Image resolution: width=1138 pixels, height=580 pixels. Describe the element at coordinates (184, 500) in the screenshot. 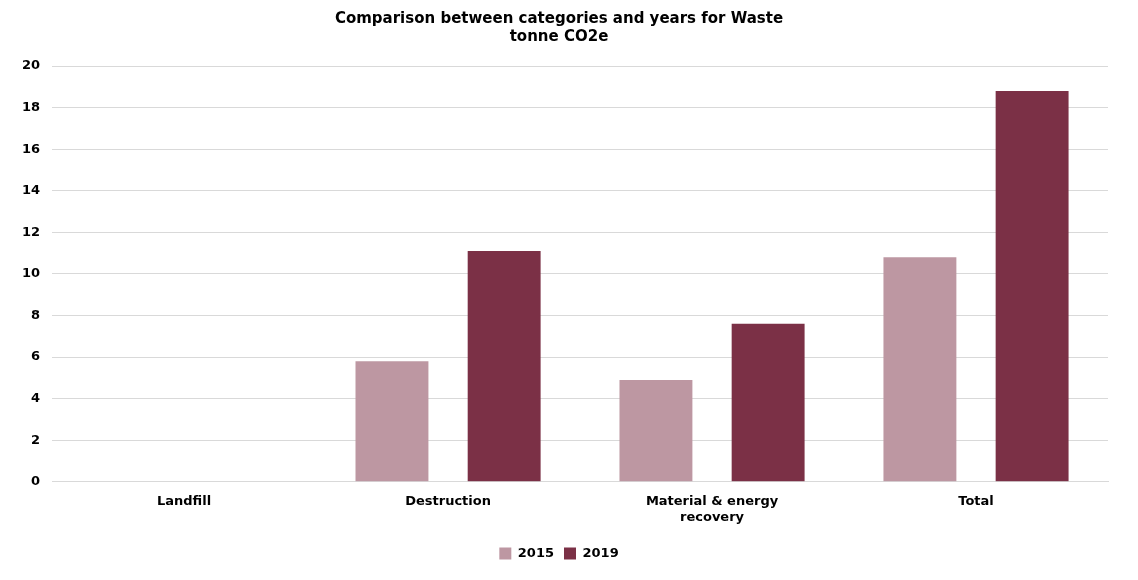

I see `x-tick-label: Landfill` at that location.